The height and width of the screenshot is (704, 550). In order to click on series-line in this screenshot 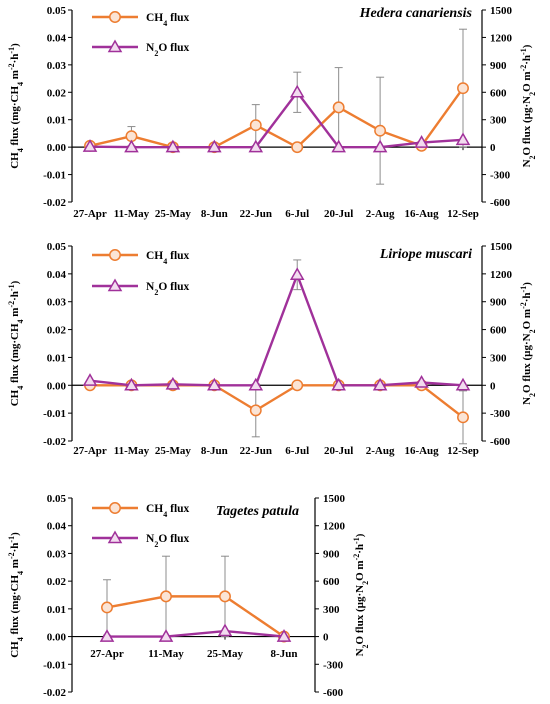, I will do `click(276, 118)`.